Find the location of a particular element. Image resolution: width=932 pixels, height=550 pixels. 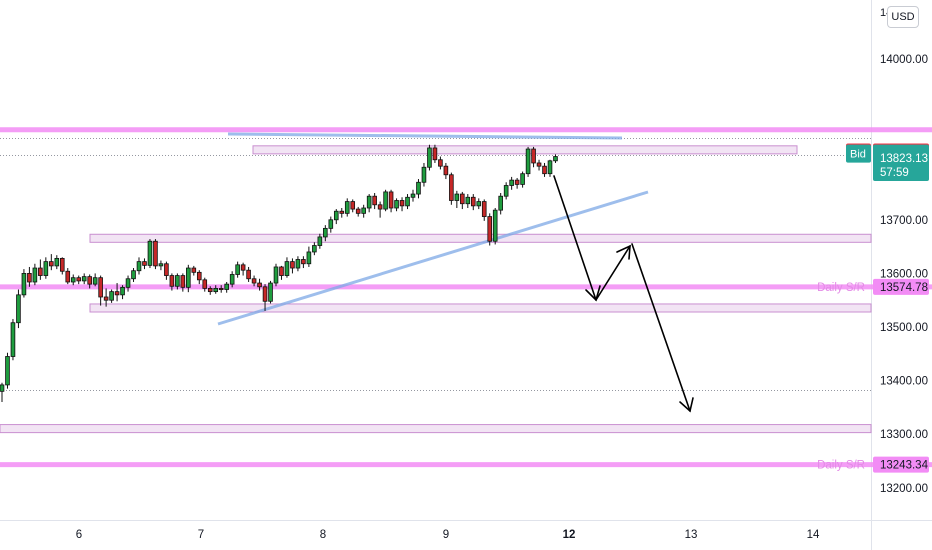

sr-level-tag is located at coordinates (901, 464).